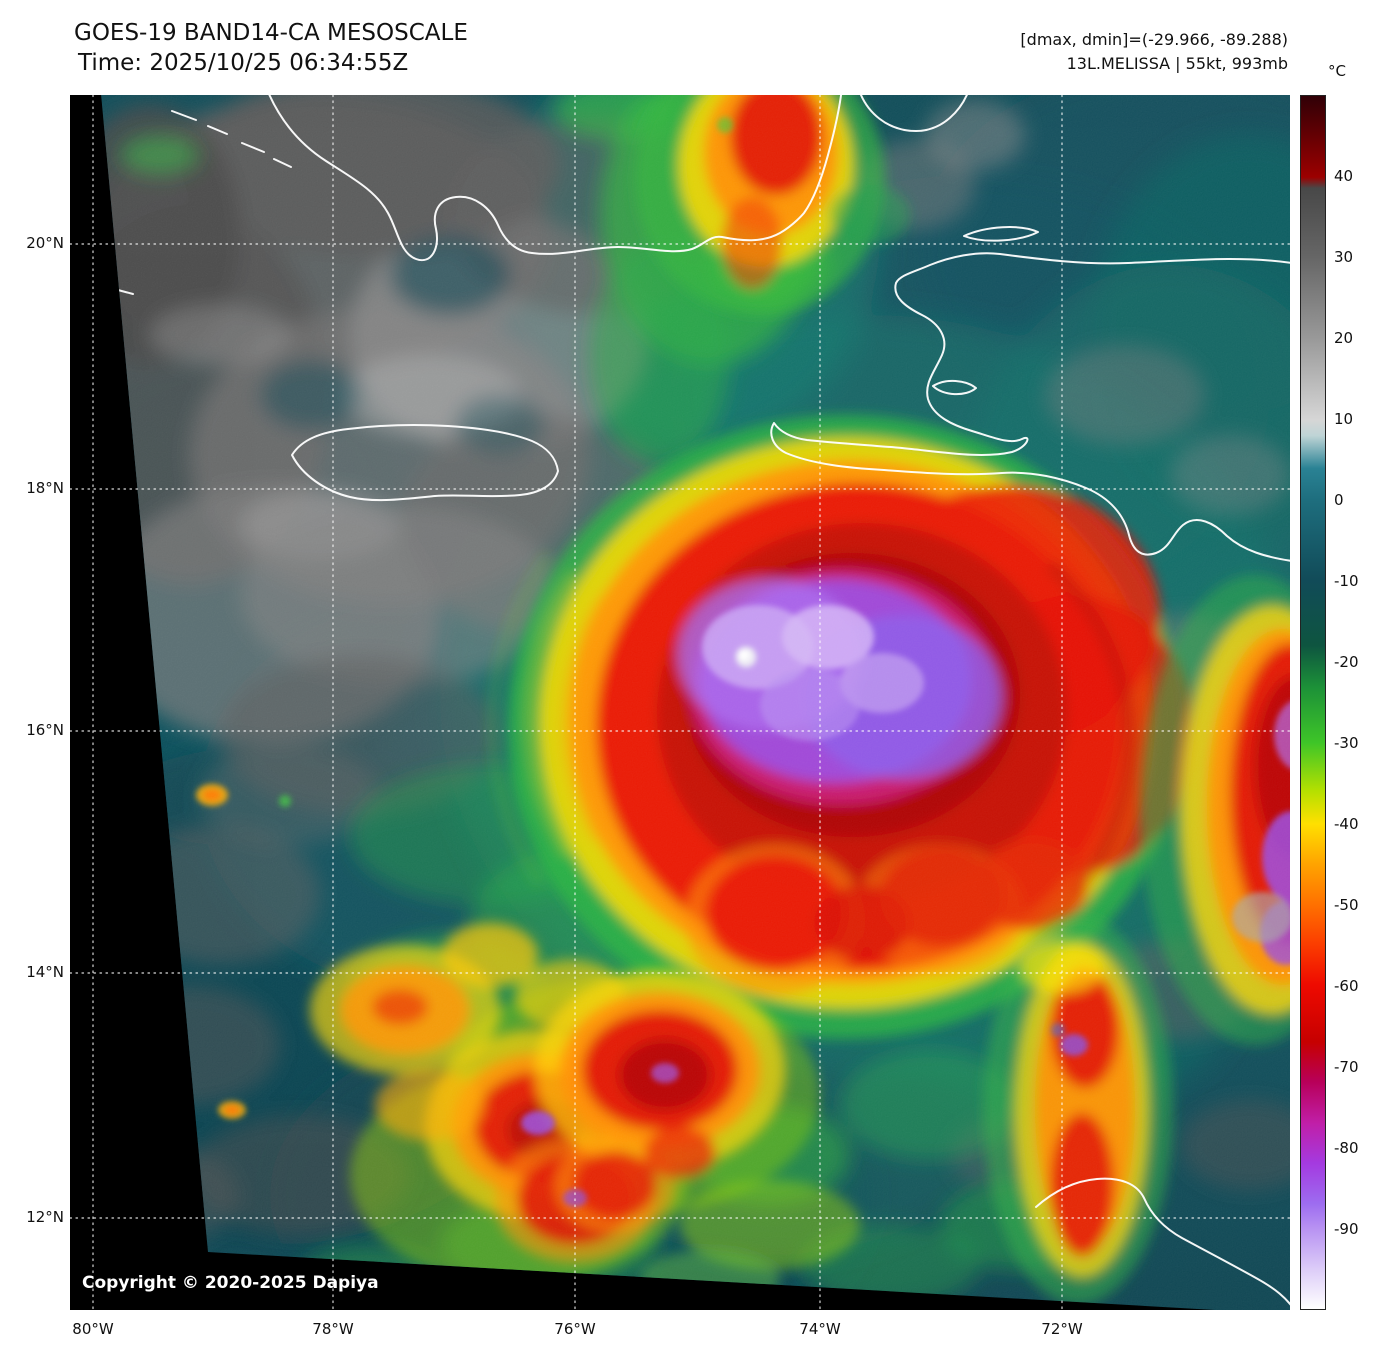  What do you see at coordinates (1337, 71) in the screenshot?
I see `colorbar-unit-label: °C` at bounding box center [1337, 71].